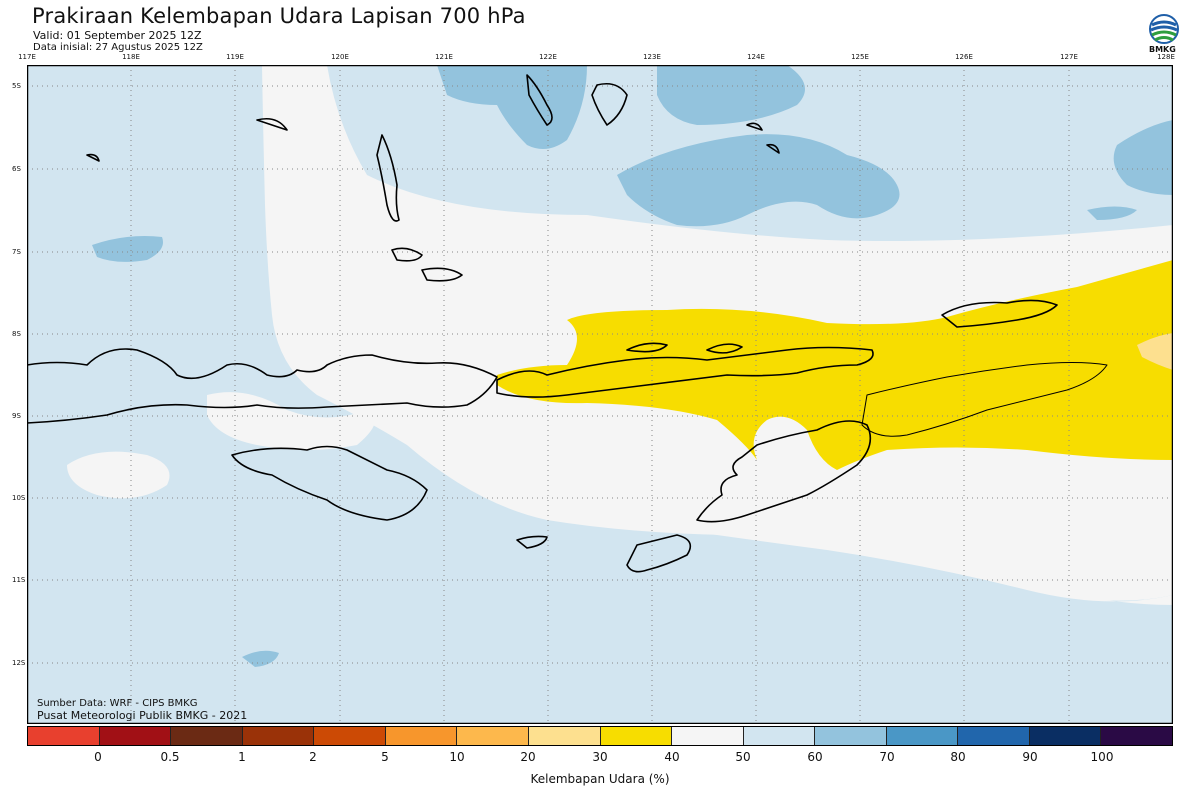 Image resolution: width=1200 pixels, height=800 pixels. I want to click on lon-label: 125E, so click(860, 57).